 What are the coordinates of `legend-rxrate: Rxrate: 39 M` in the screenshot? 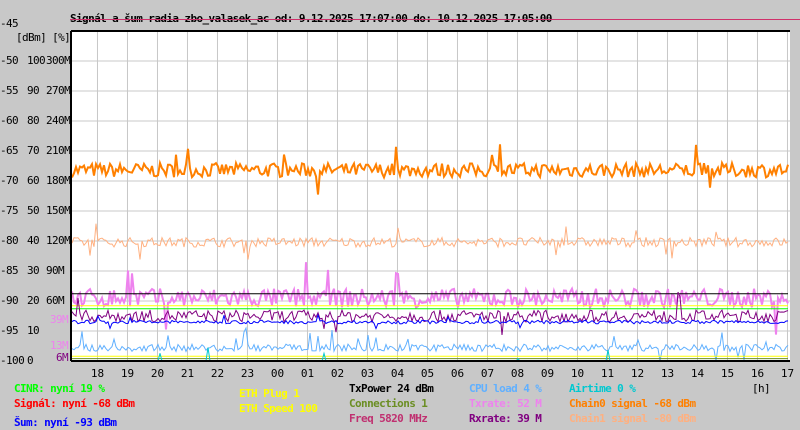 It's located at (505, 418).